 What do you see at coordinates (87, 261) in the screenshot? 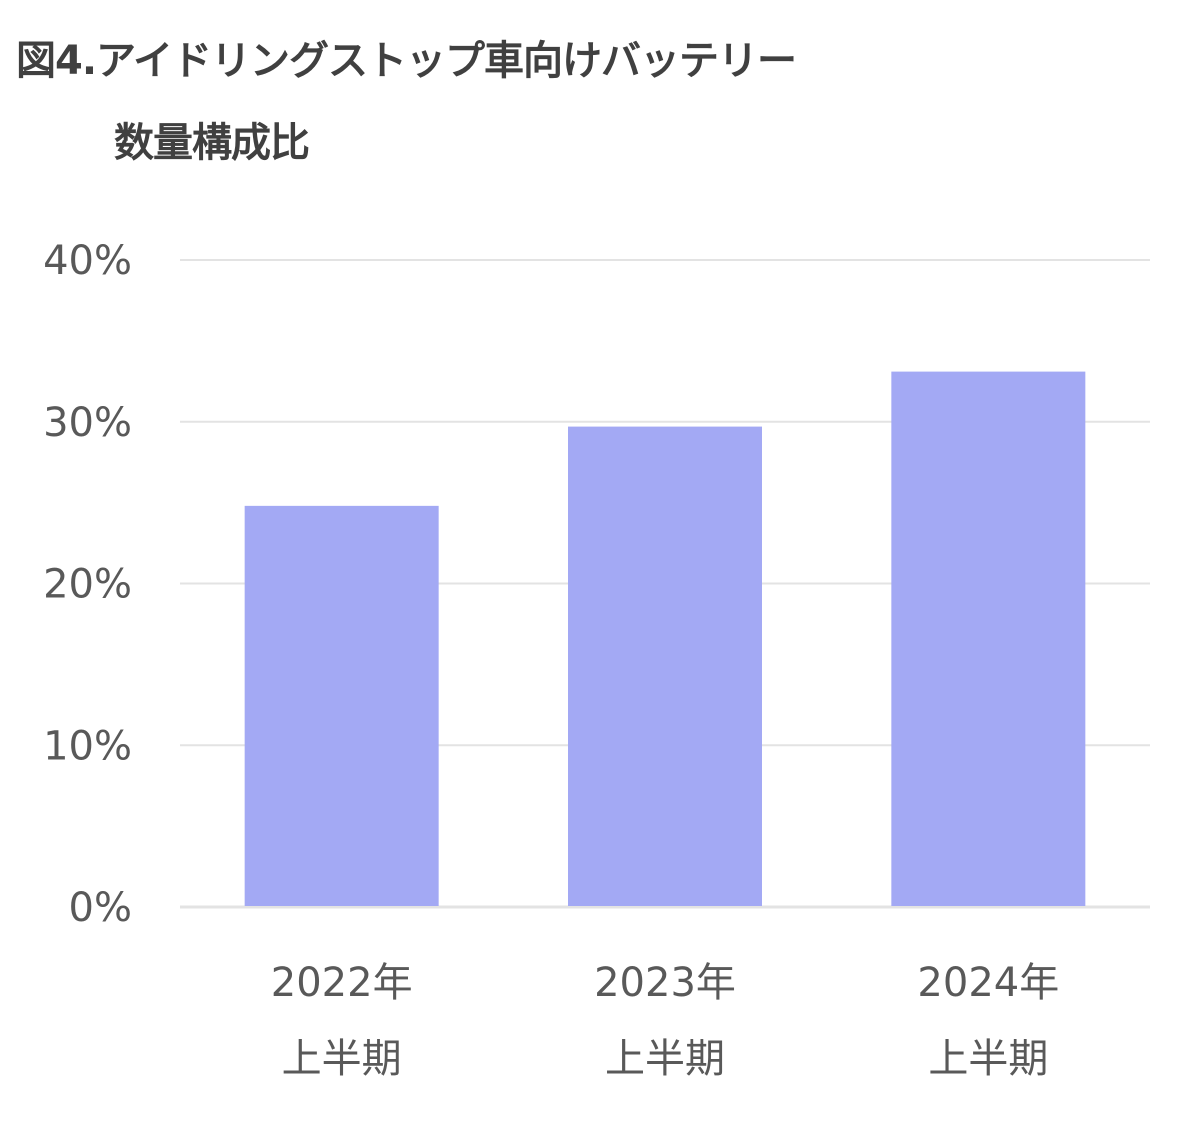
I see `y-tick-label: 40%` at bounding box center [87, 261].